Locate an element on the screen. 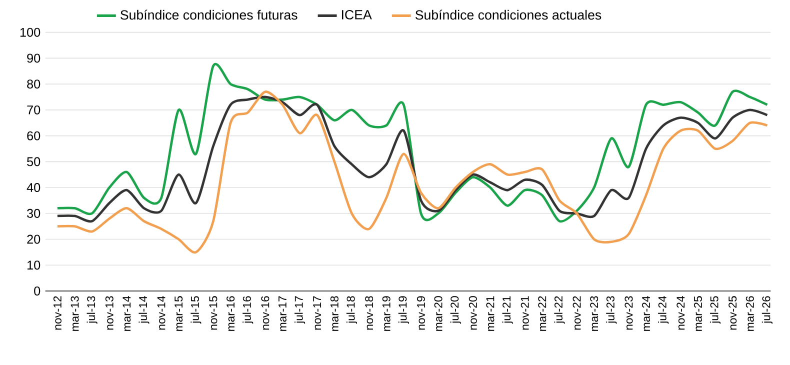 The height and width of the screenshot is (365, 790). x-tick-label: jul-24 is located at coordinates (663, 310).